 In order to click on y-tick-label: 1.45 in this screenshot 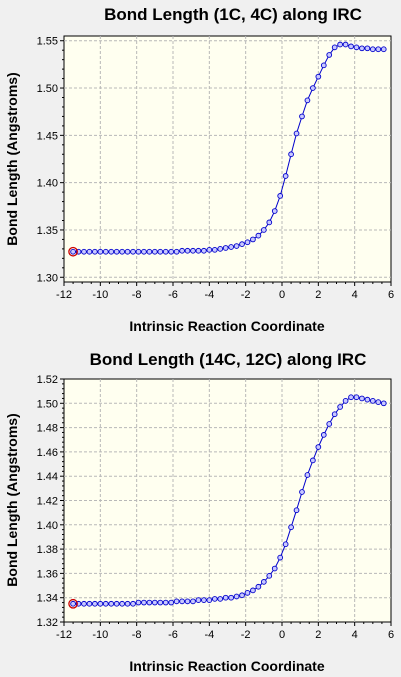, I will do `click(47, 136)`.